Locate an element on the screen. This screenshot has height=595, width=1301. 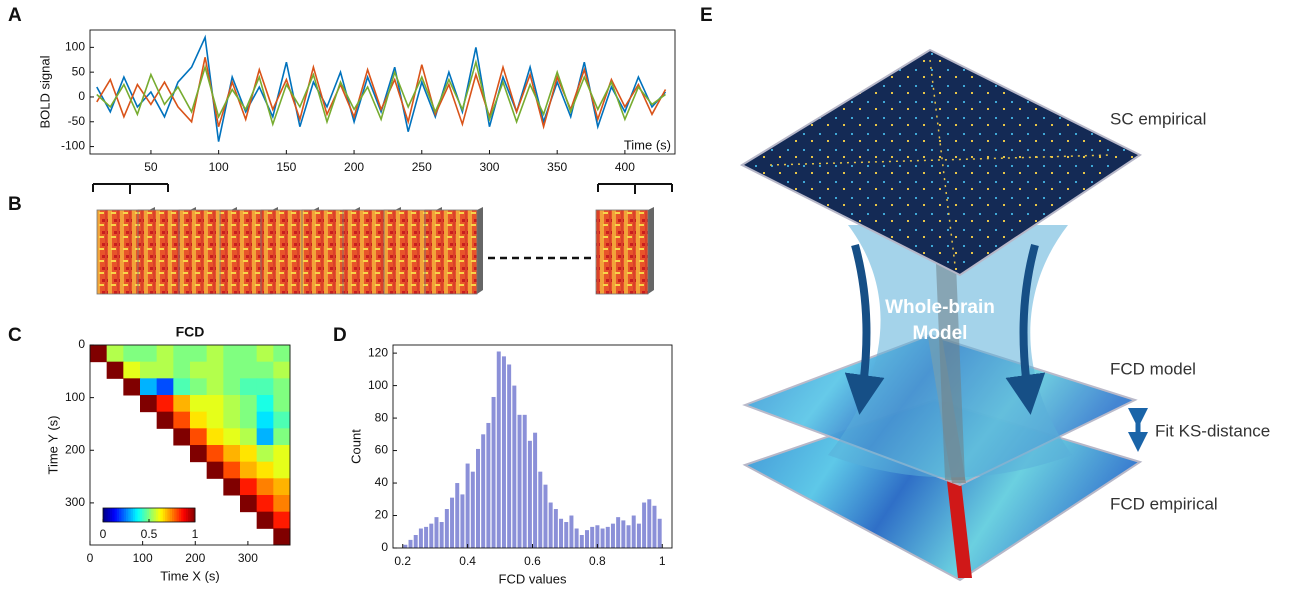
y-tick-label: 50 is located at coordinates (79, 71).